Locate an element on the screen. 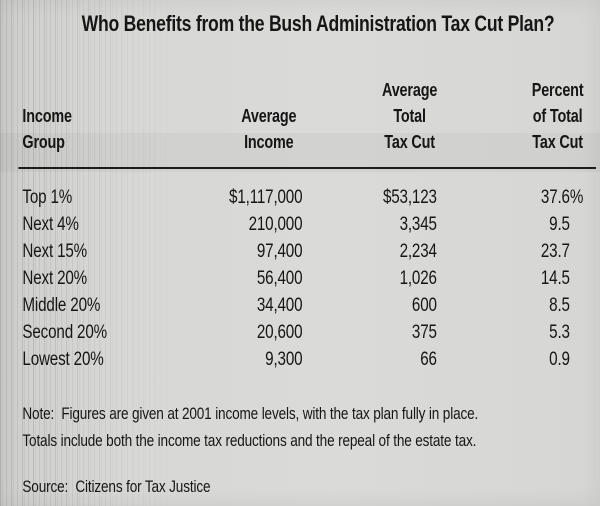 This screenshot has width=600, height=506. cell-average-total-tax-cut: 66 is located at coordinates (428, 359).